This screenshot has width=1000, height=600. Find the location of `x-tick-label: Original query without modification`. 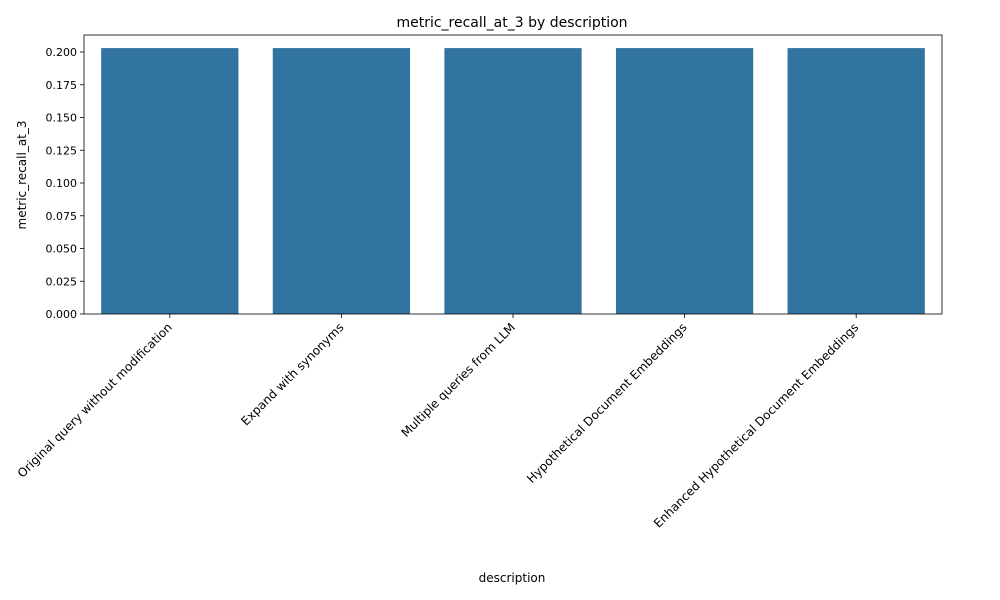

x-tick-label: Original query without modification is located at coordinates (95, 400).